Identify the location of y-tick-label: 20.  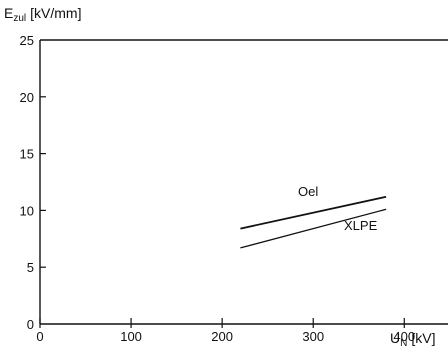
(27, 97).